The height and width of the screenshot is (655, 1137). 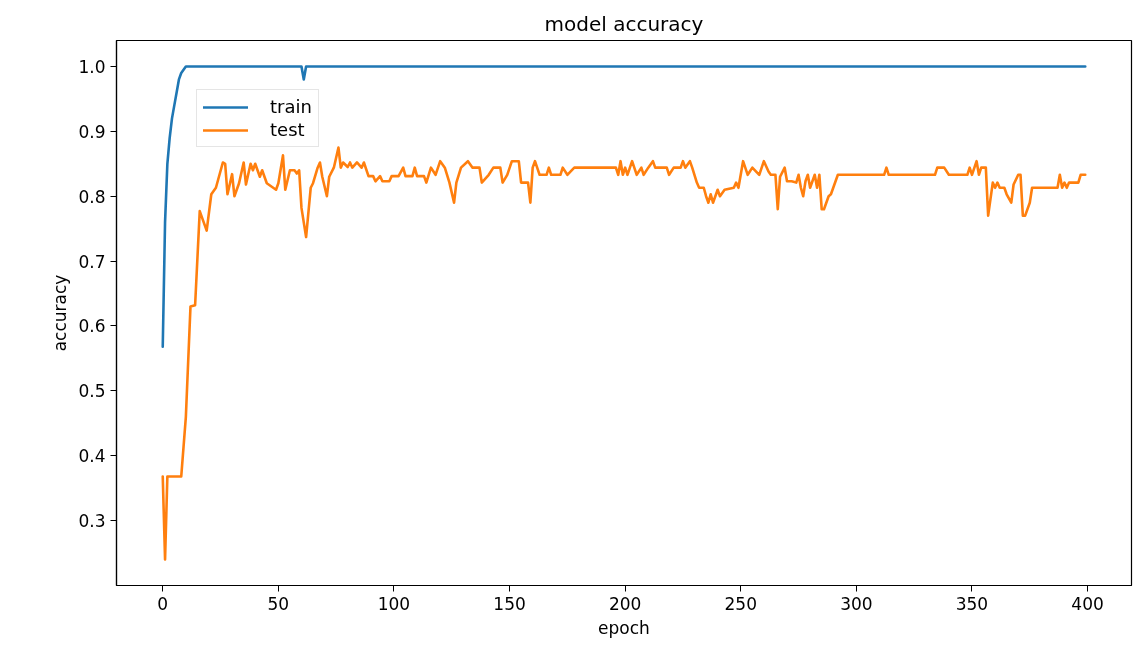 What do you see at coordinates (92, 196) in the screenshot?
I see `y-tick-label: 0.8` at bounding box center [92, 196].